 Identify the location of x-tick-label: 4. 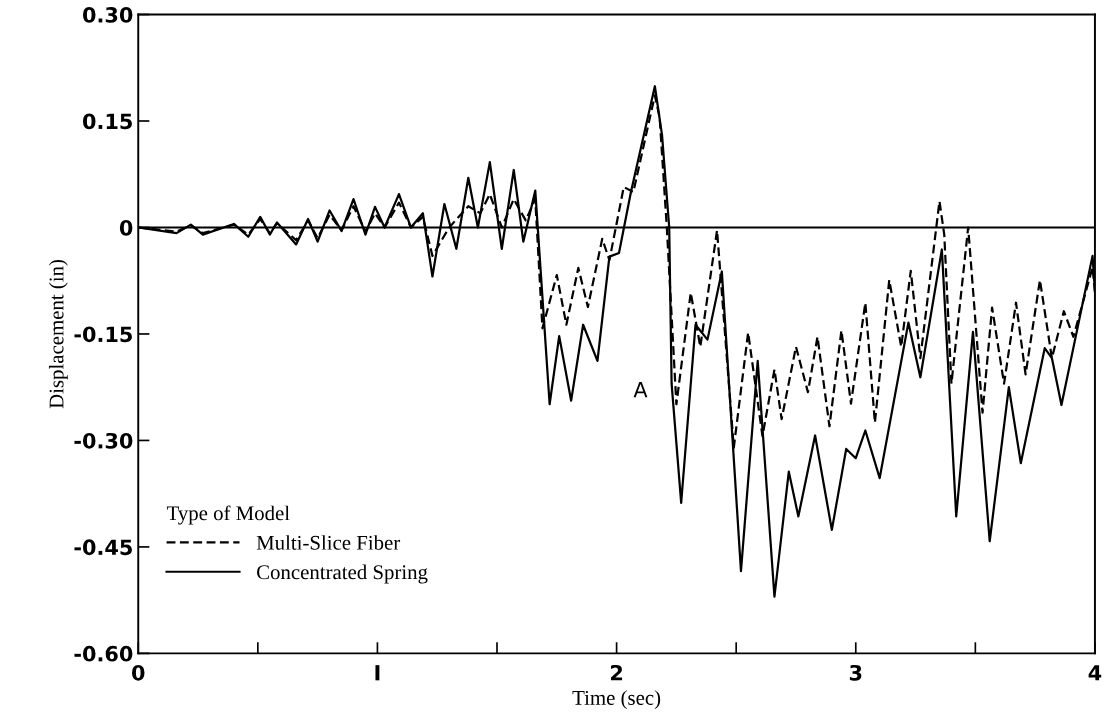
(1095, 673).